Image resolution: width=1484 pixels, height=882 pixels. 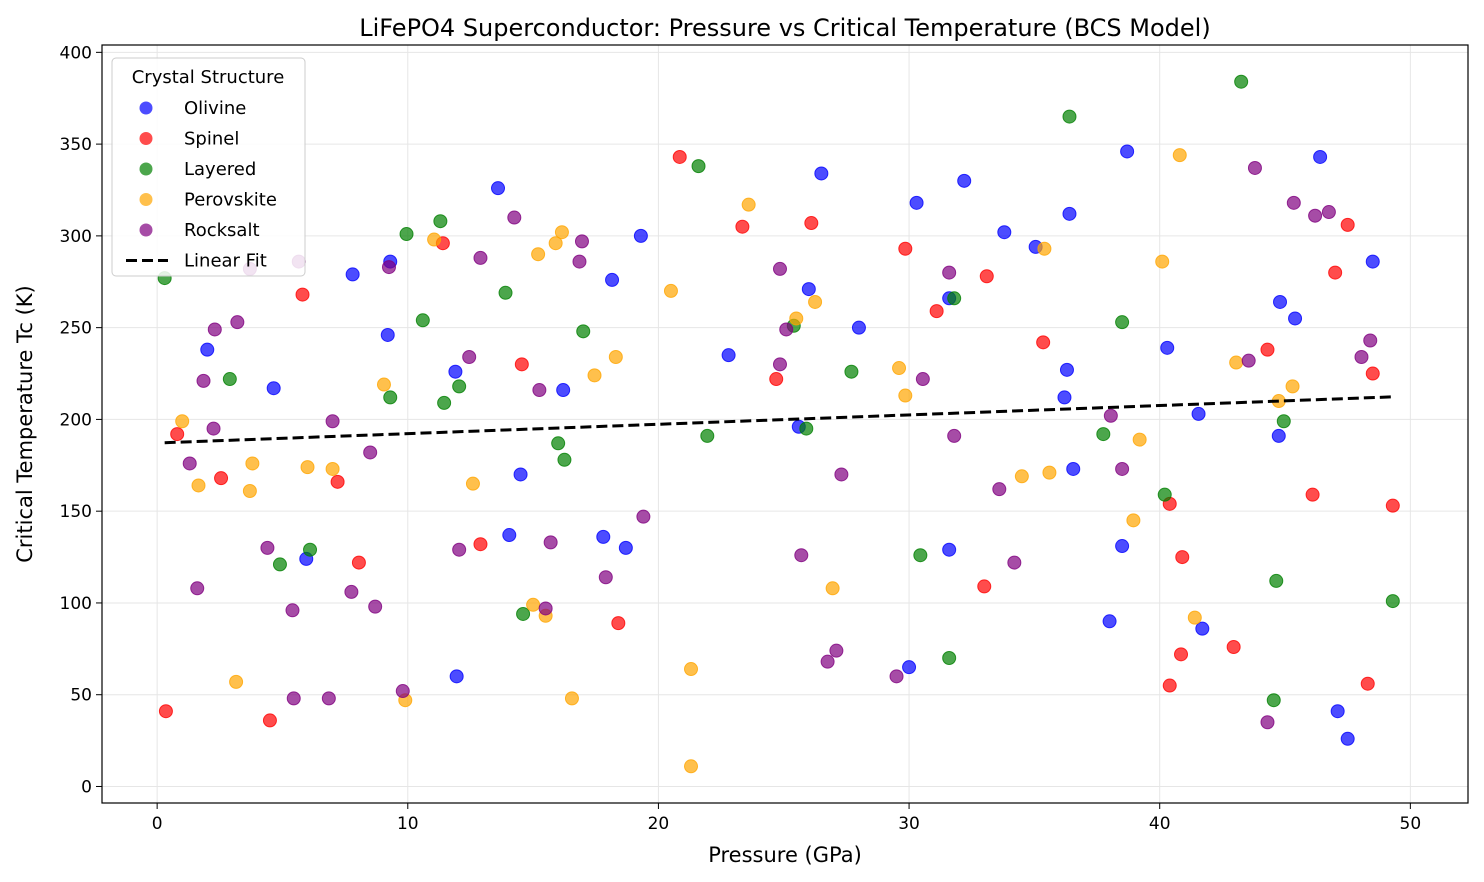 What do you see at coordinates (222, 230) in the screenshot?
I see `legend-label: Rocksalt` at bounding box center [222, 230].